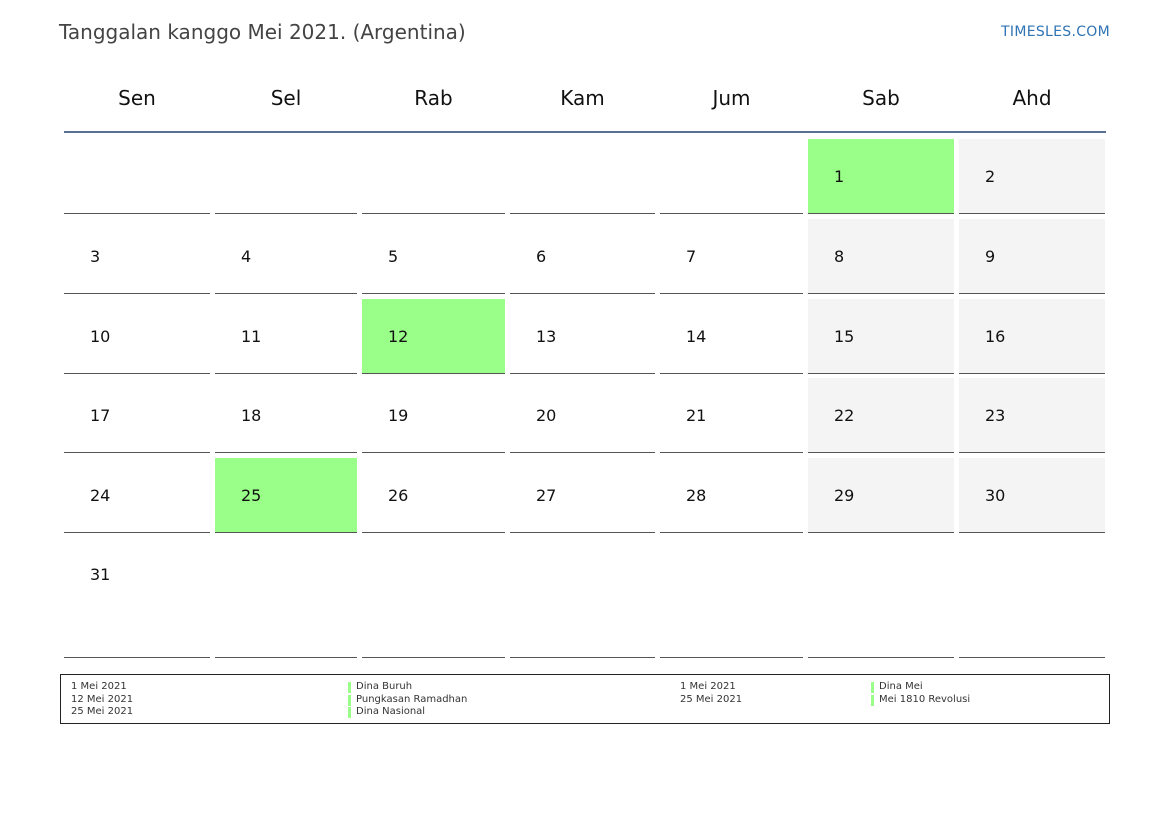  I want to click on day-number: 10, so click(100, 336).